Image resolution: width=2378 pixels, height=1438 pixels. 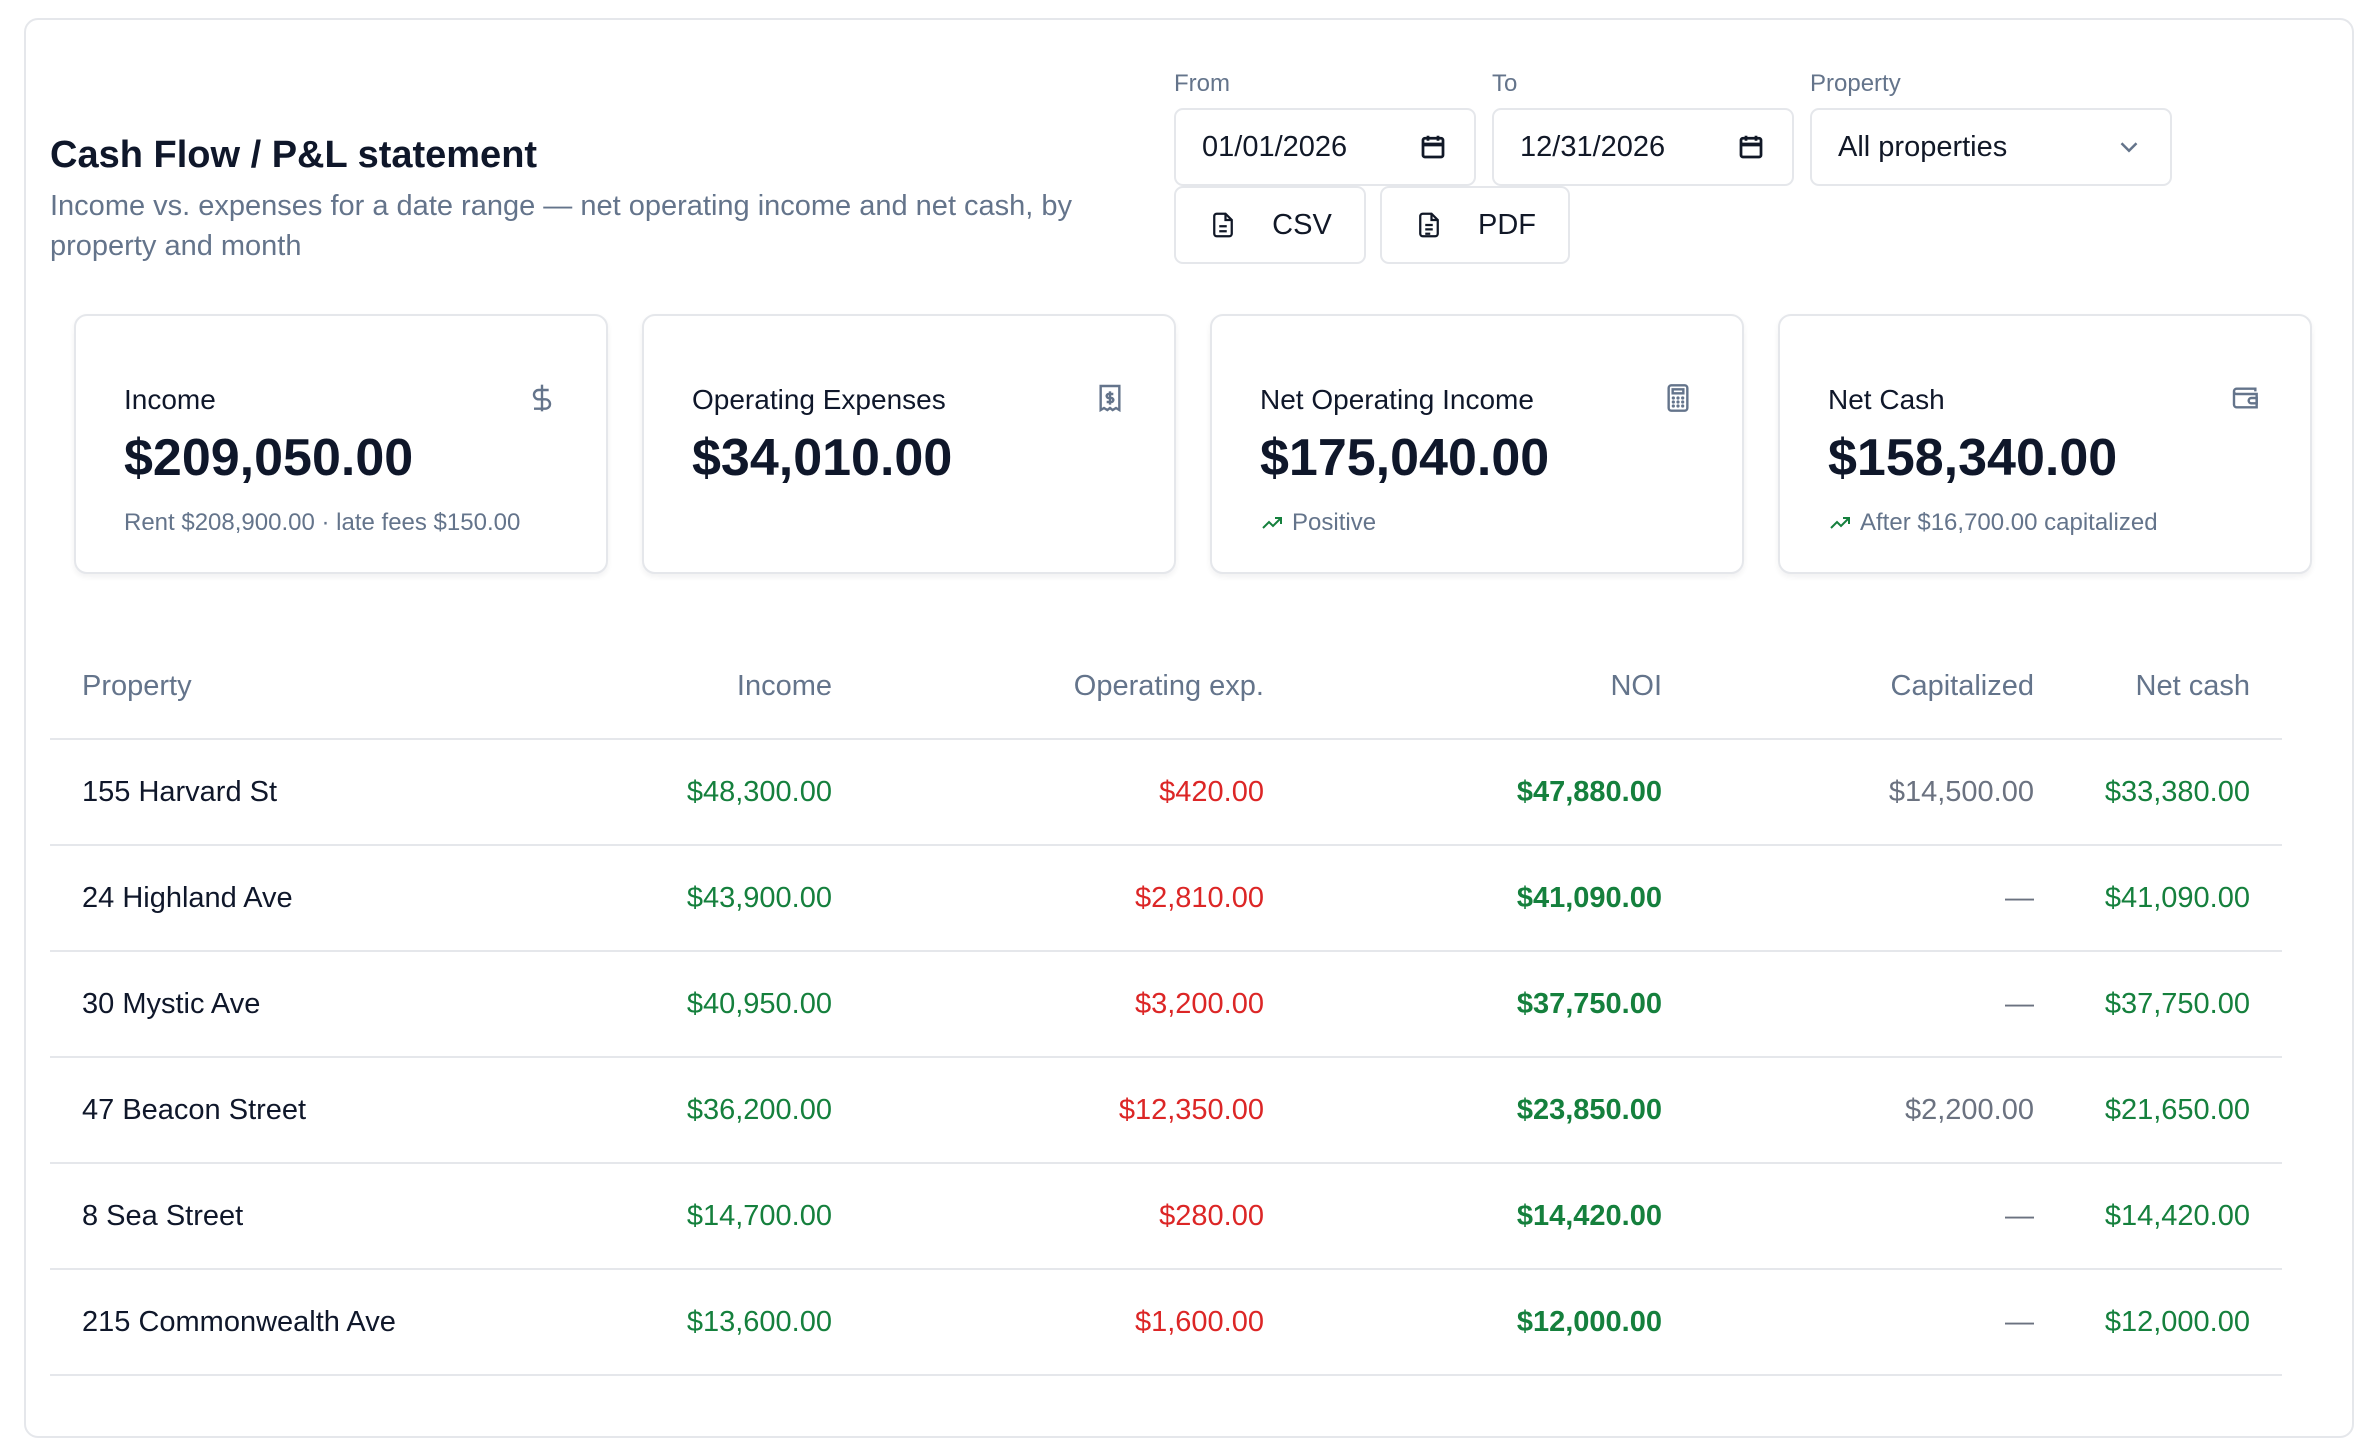 I want to click on property-cell: 155 Harvard St, so click(x=272, y=792).